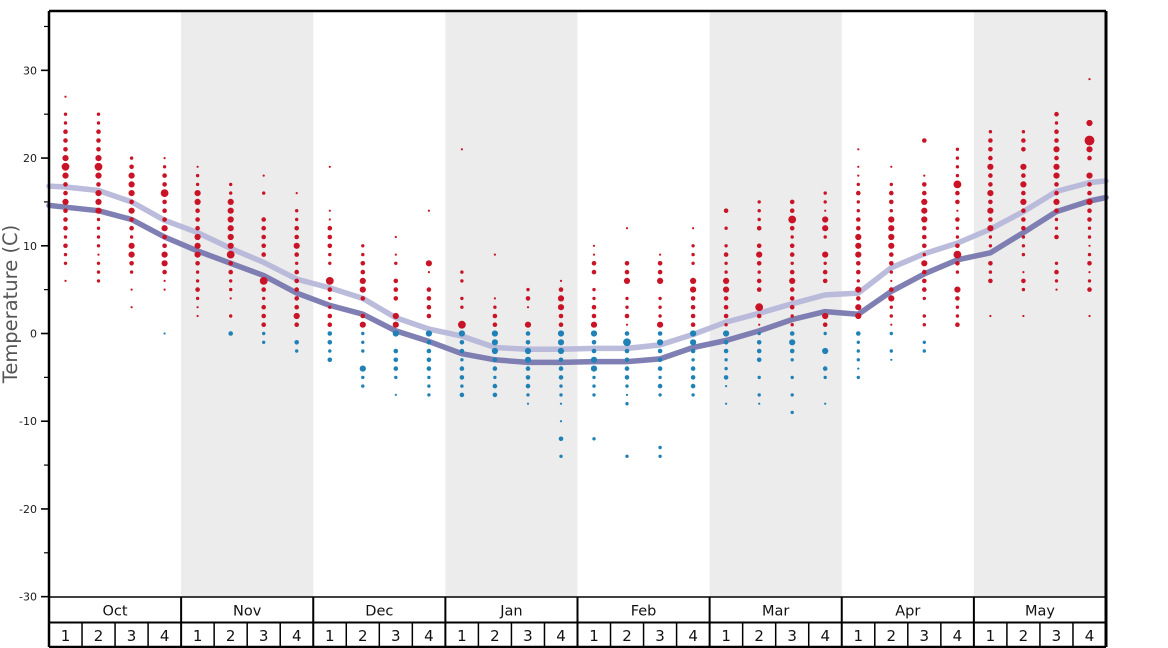  I want to click on y-tick-label: 30, so click(30, 70).